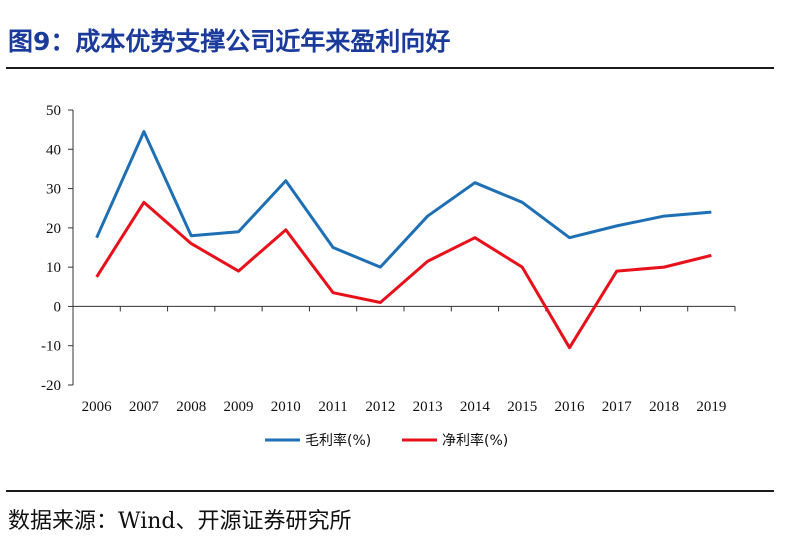 The width and height of the screenshot is (805, 546). Describe the element at coordinates (338, 440) in the screenshot. I see `legend-label: 毛利率(%)` at that location.